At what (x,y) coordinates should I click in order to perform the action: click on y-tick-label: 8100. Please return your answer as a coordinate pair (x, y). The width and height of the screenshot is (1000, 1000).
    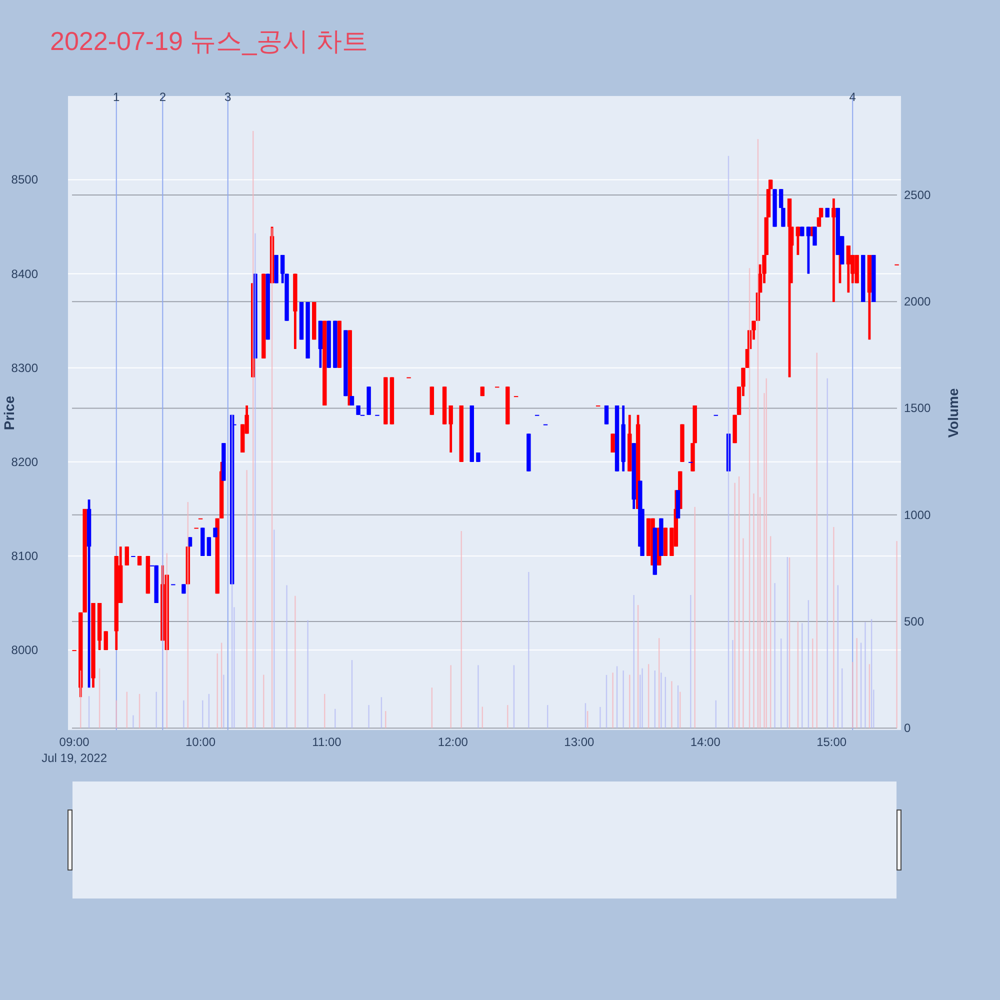
    Looking at the image, I should click on (24, 555).